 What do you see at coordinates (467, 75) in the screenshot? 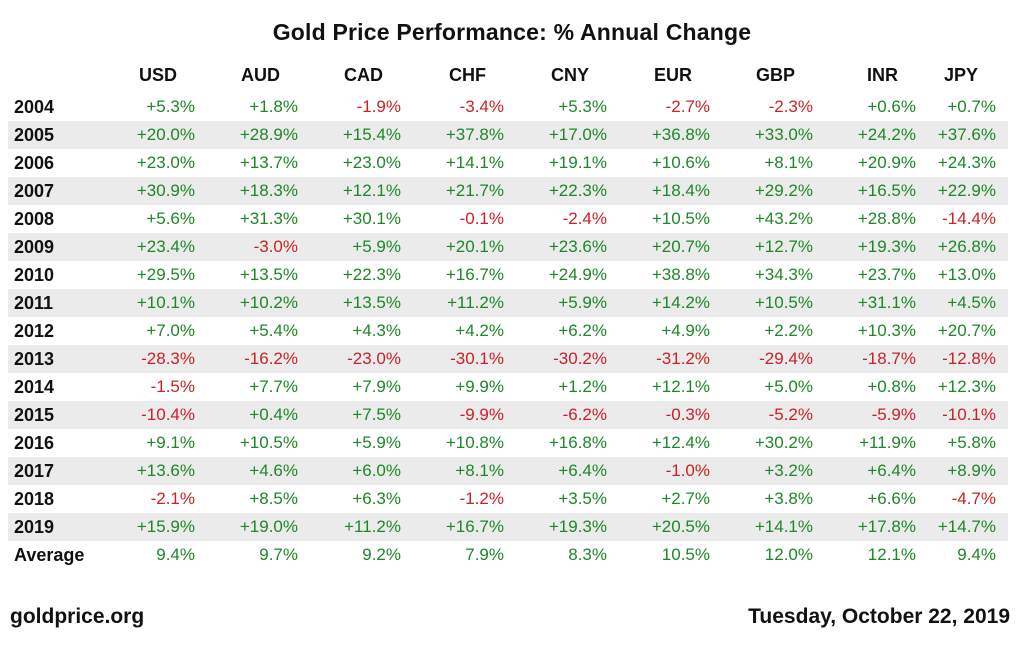
I see `column-header-chf: CHF` at bounding box center [467, 75].